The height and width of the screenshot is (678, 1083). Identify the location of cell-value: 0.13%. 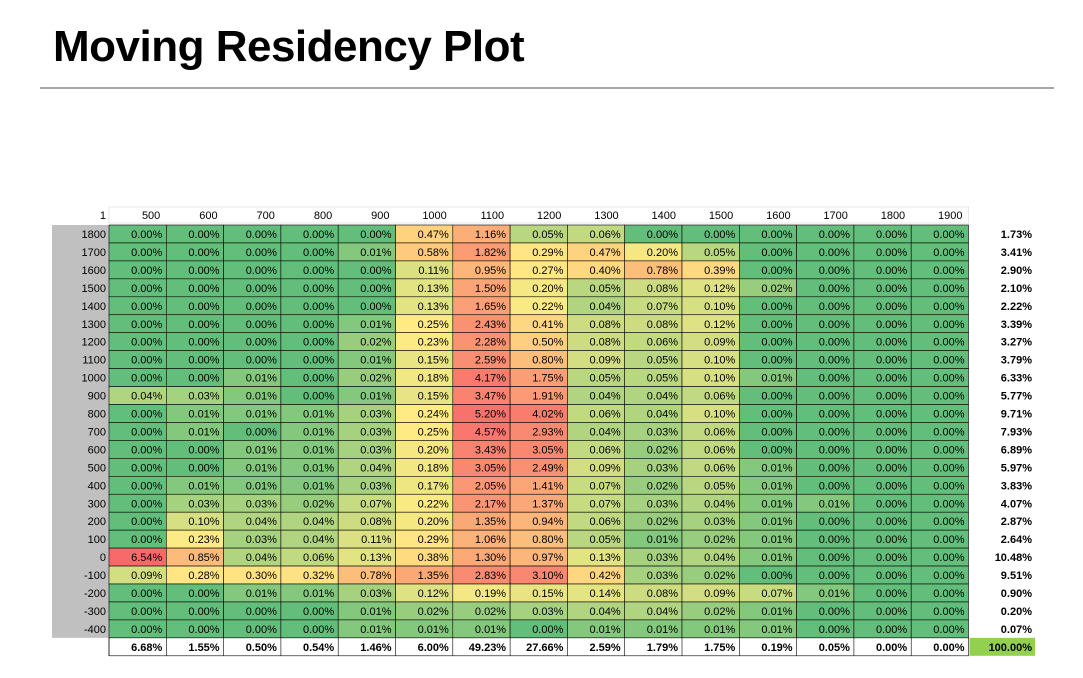
(375, 558).